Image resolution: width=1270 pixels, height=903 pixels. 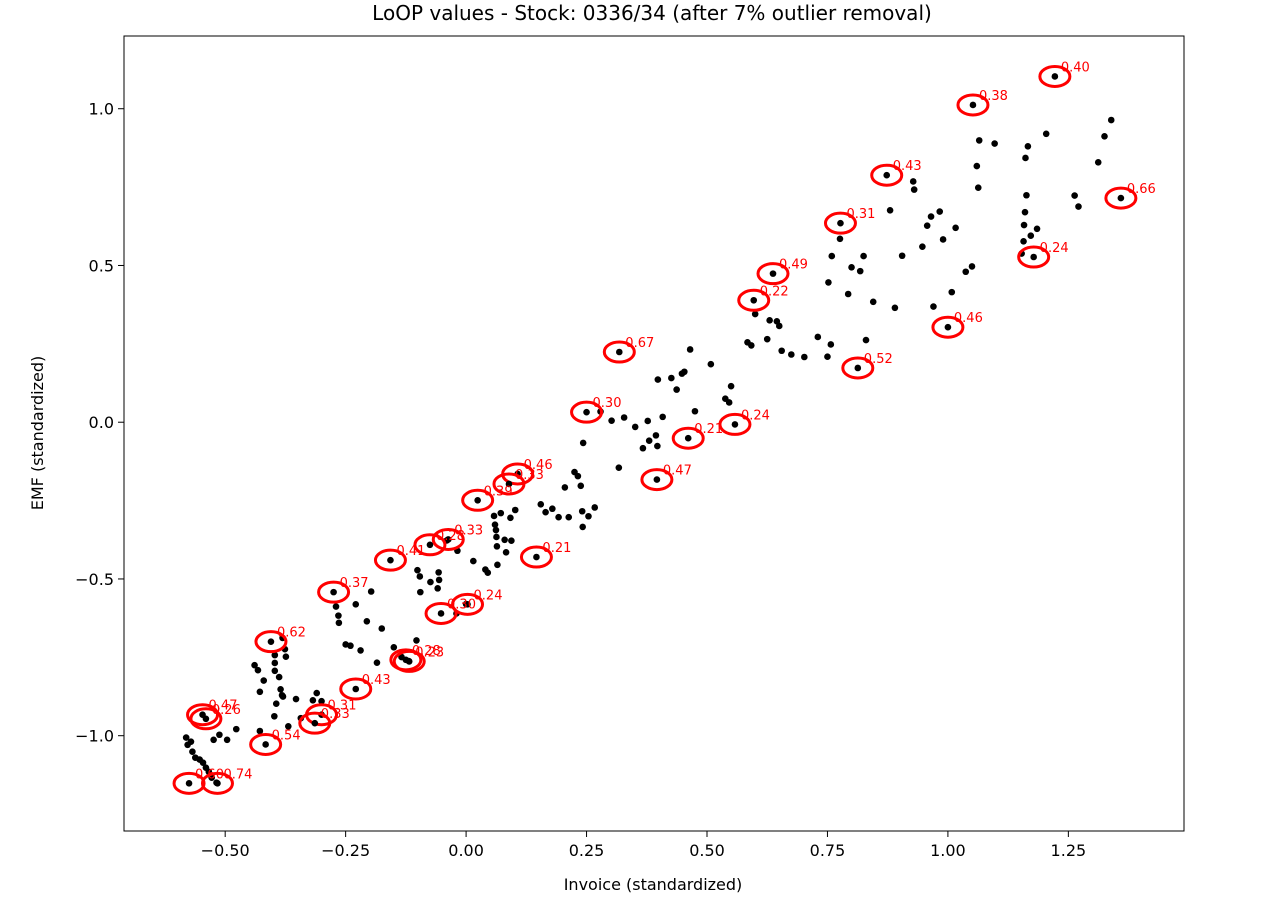 I want to click on loop-value-label: 0.33, so click(x=468, y=530).